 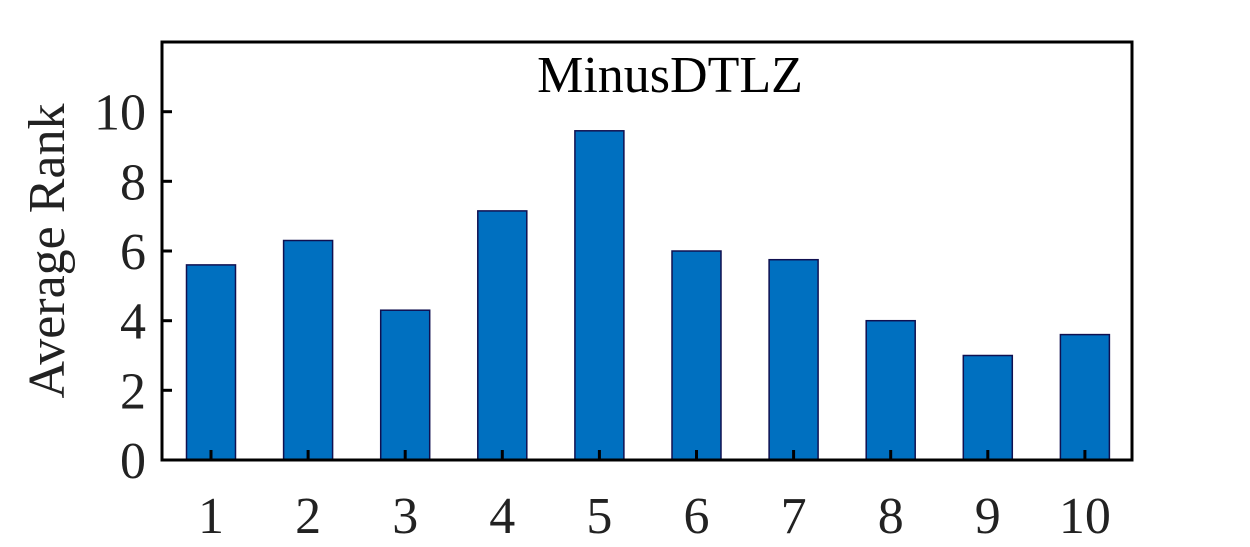 What do you see at coordinates (211, 516) in the screenshot?
I see `x-tick-label: 1` at bounding box center [211, 516].